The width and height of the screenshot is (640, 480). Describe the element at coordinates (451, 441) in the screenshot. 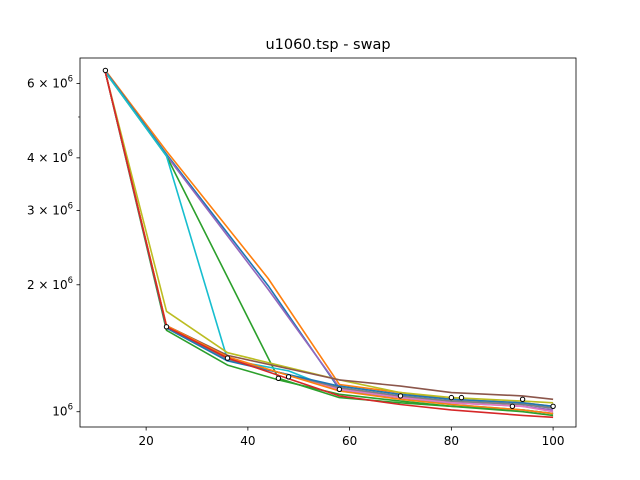

I see `x-tick-label: 80` at that location.